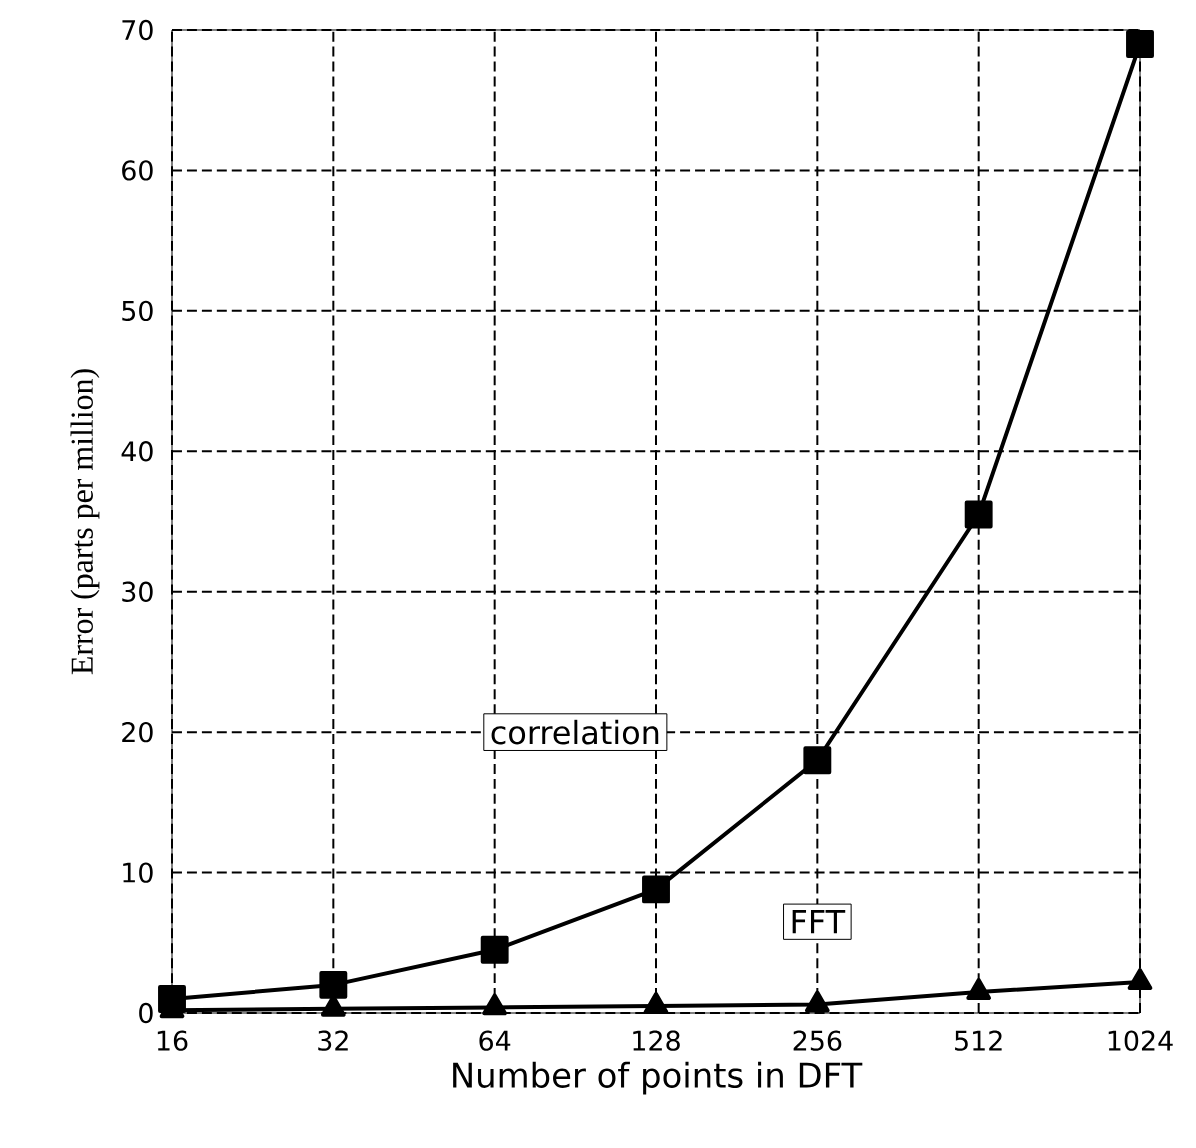 The height and width of the screenshot is (1148, 1196). I want to click on y-tick-label: 50, so click(137, 311).